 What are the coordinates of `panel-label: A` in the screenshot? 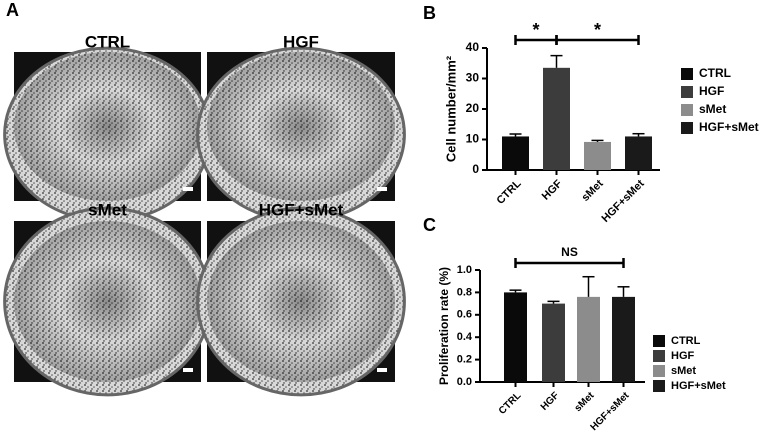 It's located at (12, 10).